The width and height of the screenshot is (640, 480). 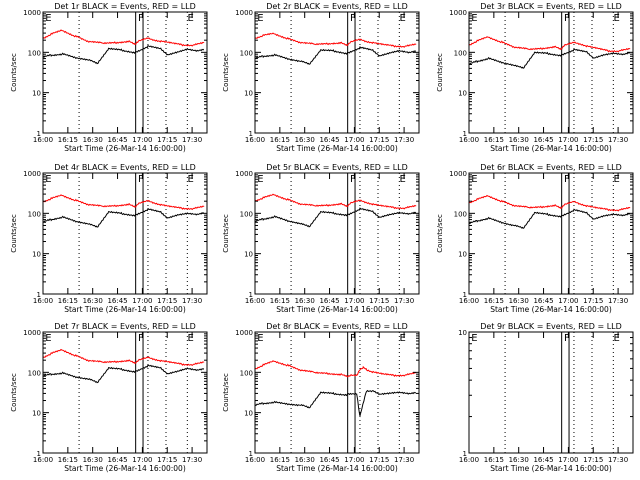 I want to click on panel-title: Det 2r BLACK = Events, RED = LLD, so click(x=337, y=6).